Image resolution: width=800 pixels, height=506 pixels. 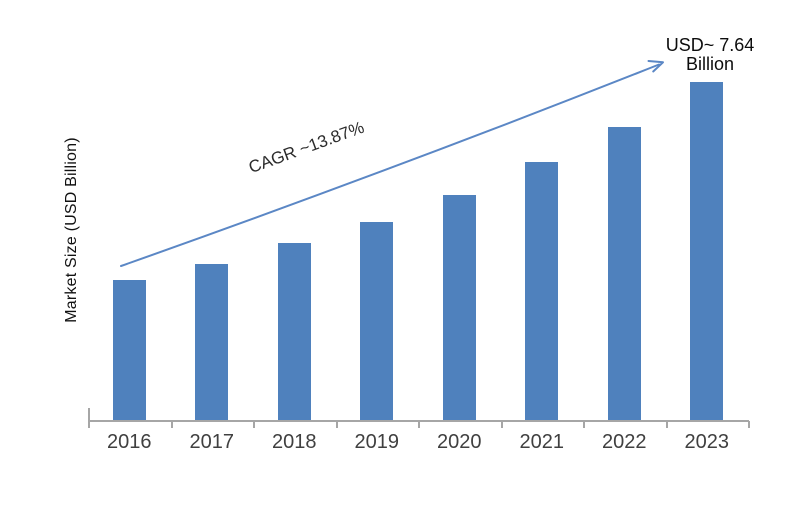 I want to click on bar-2020, so click(x=459, y=307).